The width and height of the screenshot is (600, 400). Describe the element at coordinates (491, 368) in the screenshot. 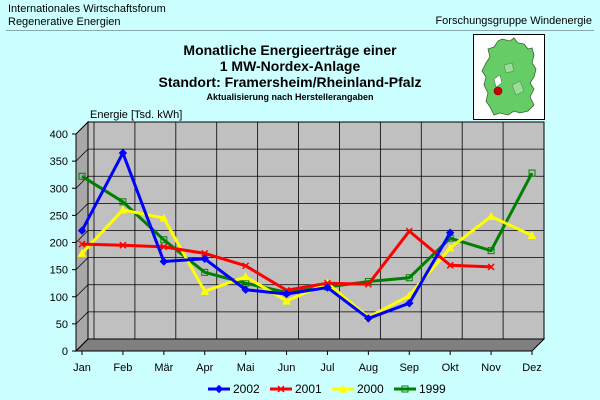

I see `x-tick-label-10: Nov` at that location.